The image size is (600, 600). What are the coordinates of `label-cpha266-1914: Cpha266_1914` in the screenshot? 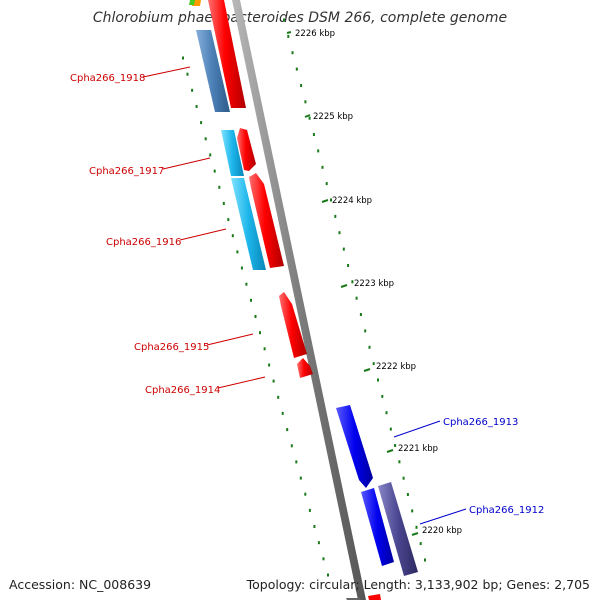 It's located at (182, 390).